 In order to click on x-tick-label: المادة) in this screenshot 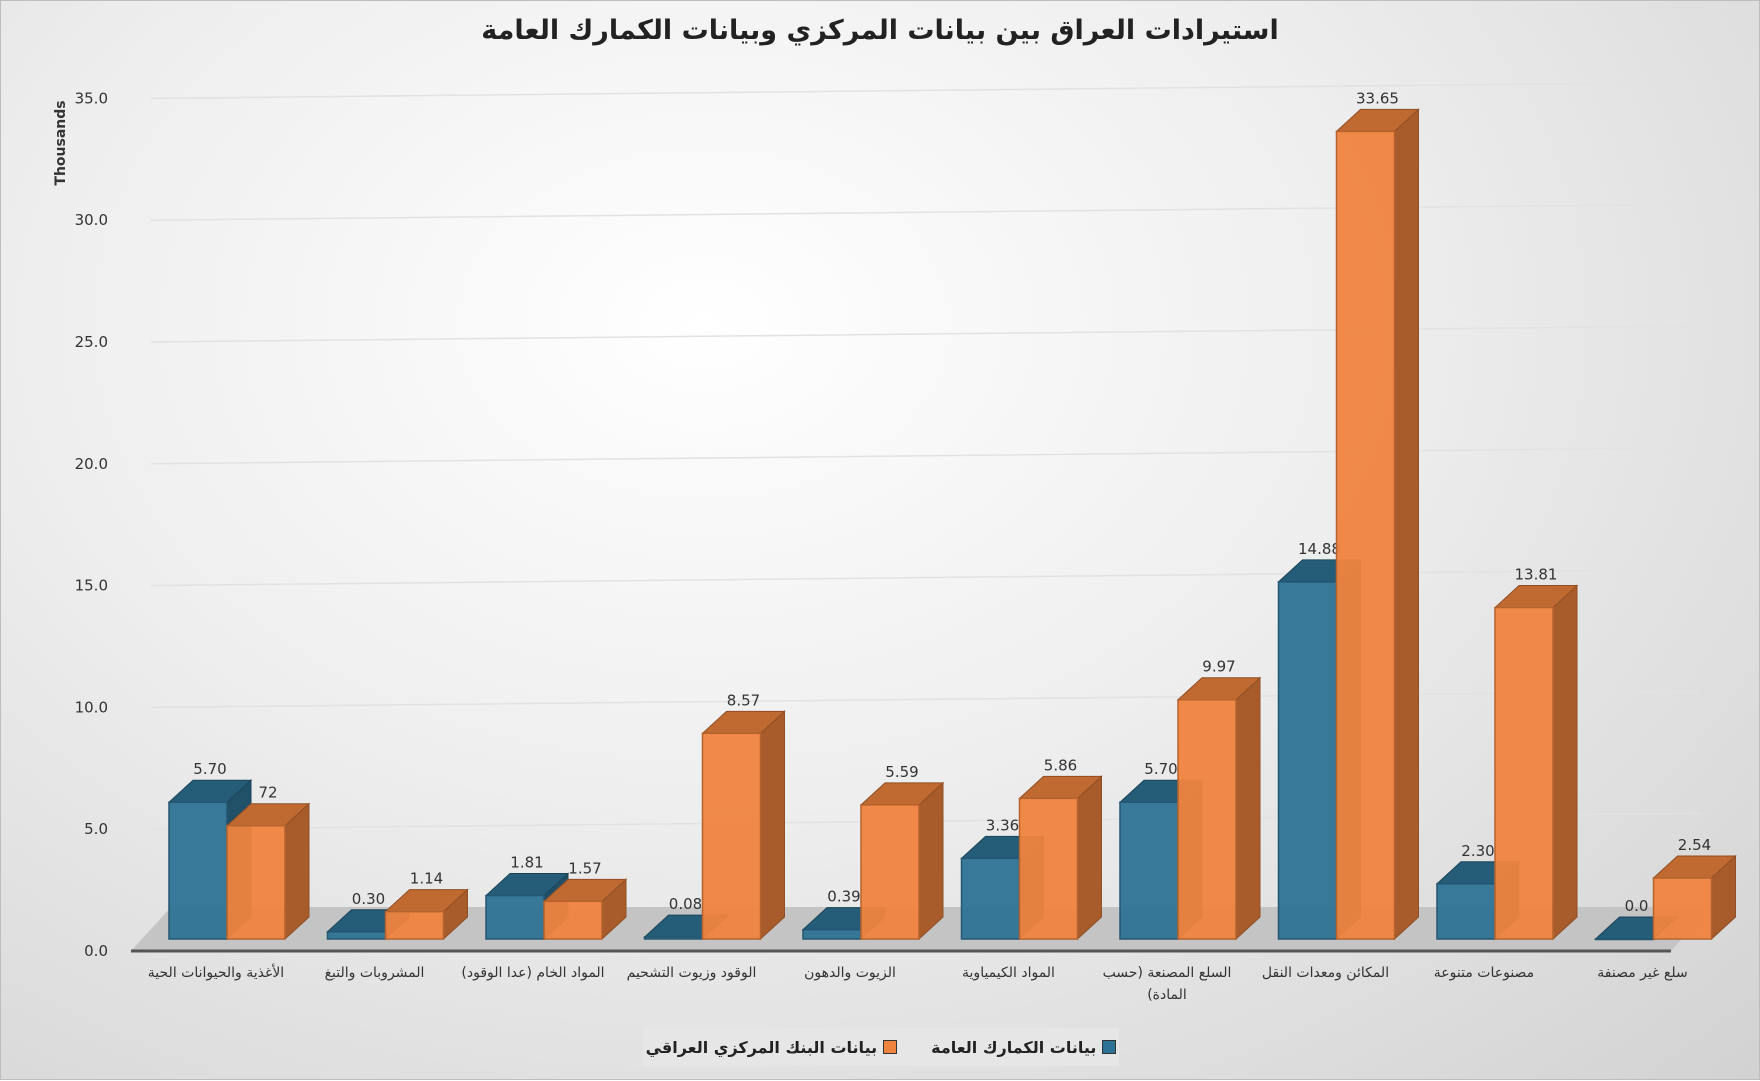, I will do `click(1167, 995)`.